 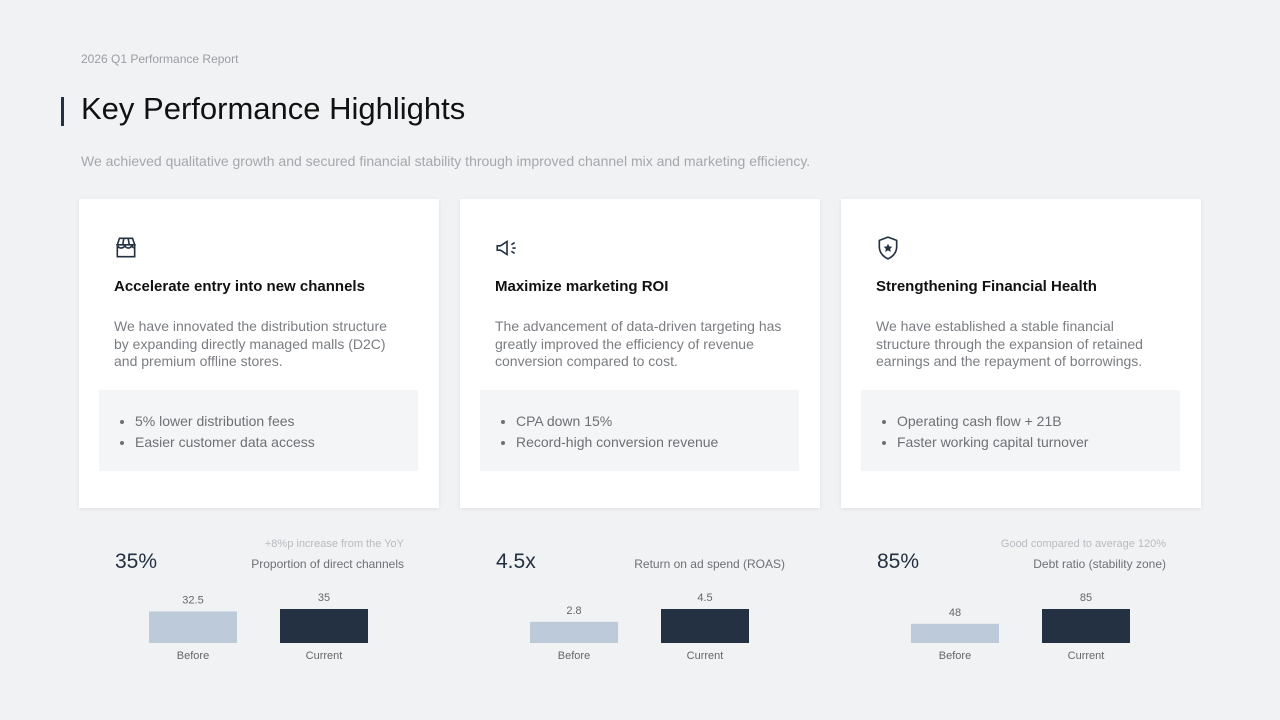 I want to click on metric-value: 85%, so click(x=898, y=561).